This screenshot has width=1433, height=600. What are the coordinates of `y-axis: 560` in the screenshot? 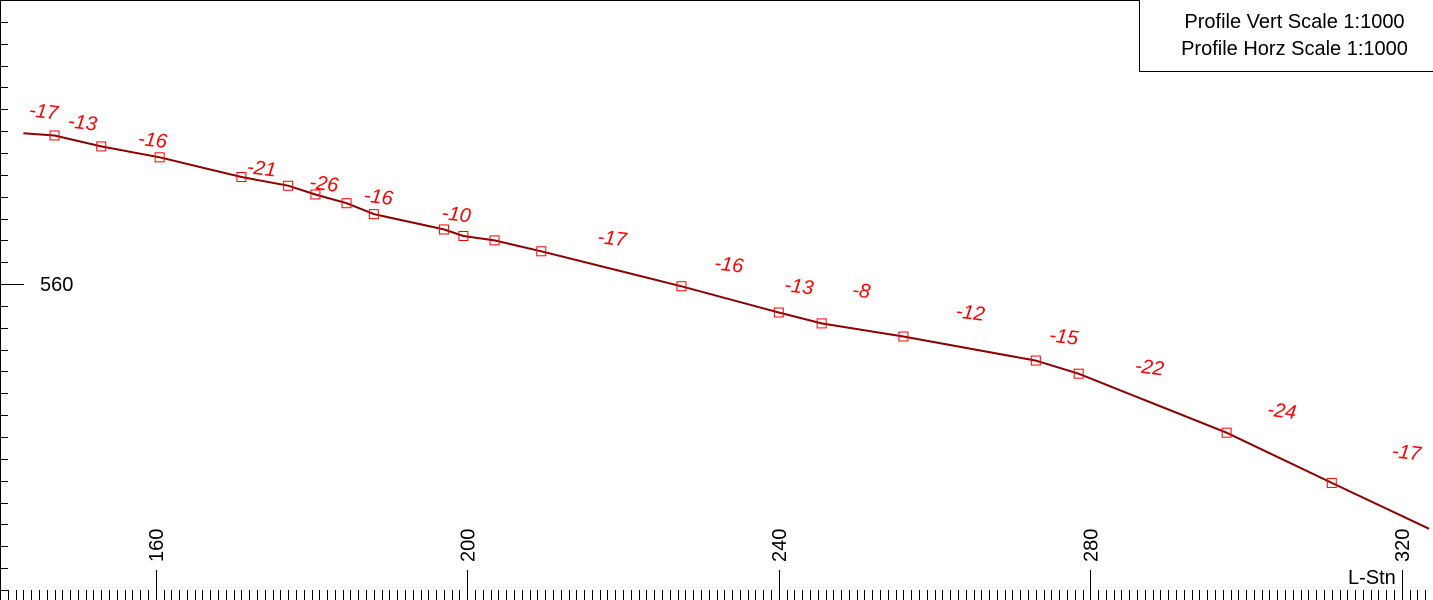 It's located at (36, 295).